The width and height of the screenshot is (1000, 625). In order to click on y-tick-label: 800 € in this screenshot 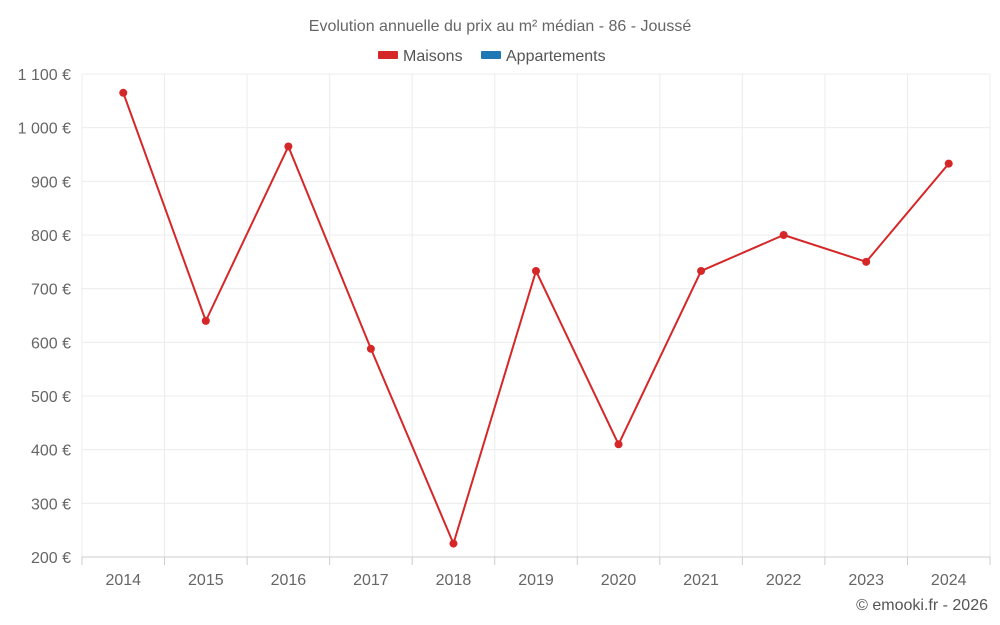, I will do `click(51, 236)`.